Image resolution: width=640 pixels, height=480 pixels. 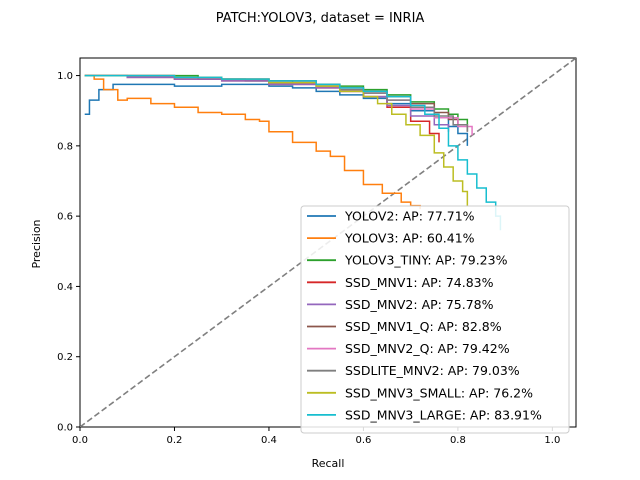 What do you see at coordinates (419, 304) in the screenshot?
I see `legend-entry: SSD_MNV2: AP: 75.78%` at bounding box center [419, 304].